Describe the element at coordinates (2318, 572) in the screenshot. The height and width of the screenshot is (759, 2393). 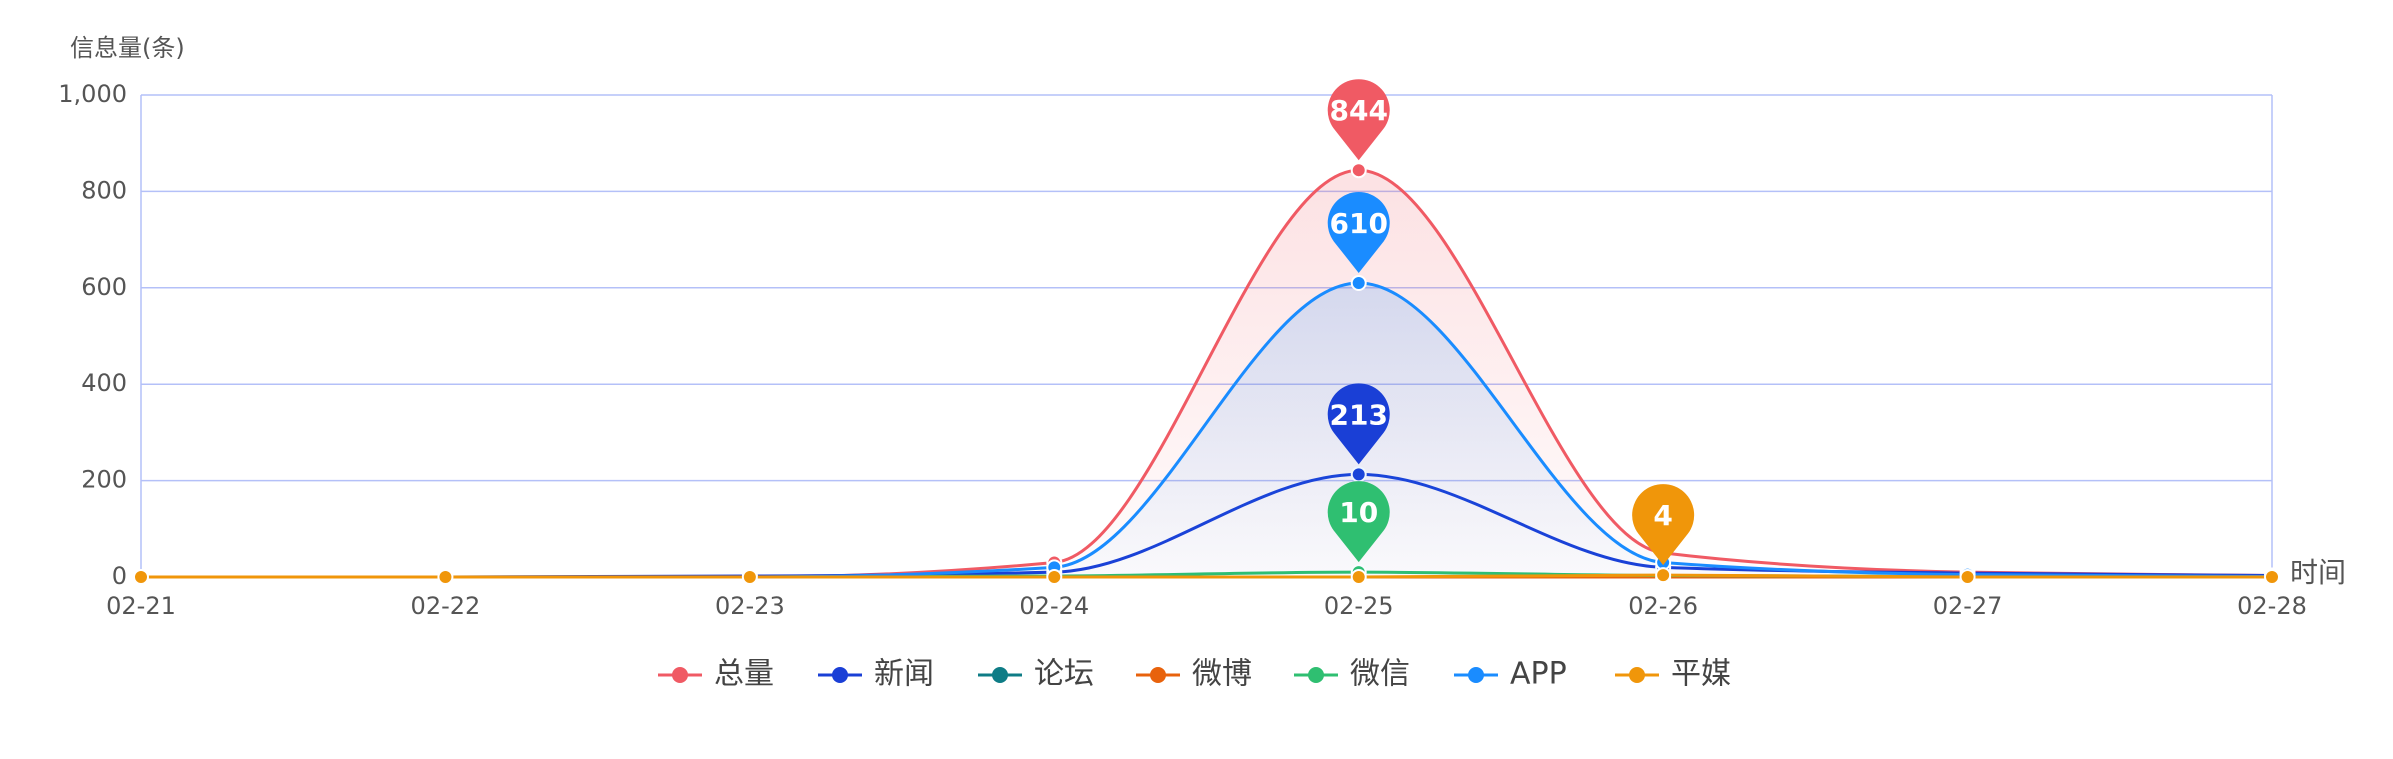
I see `x-axis-title: 时间` at that location.